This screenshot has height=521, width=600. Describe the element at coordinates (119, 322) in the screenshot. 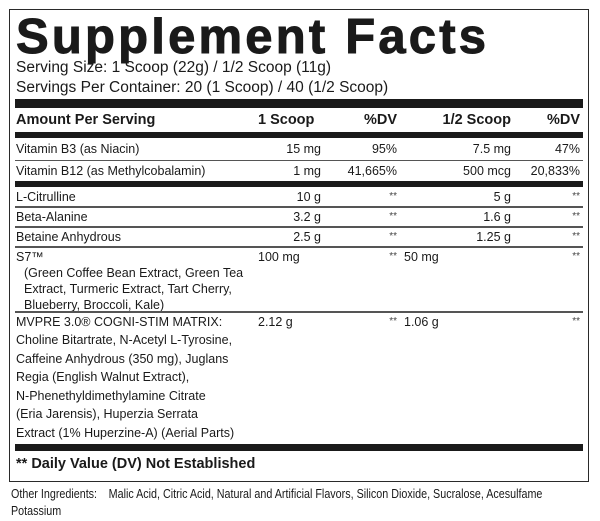

I see `ingredient-name: MVPRE 3.0® COGNI-STIM MATRIX:` at that location.